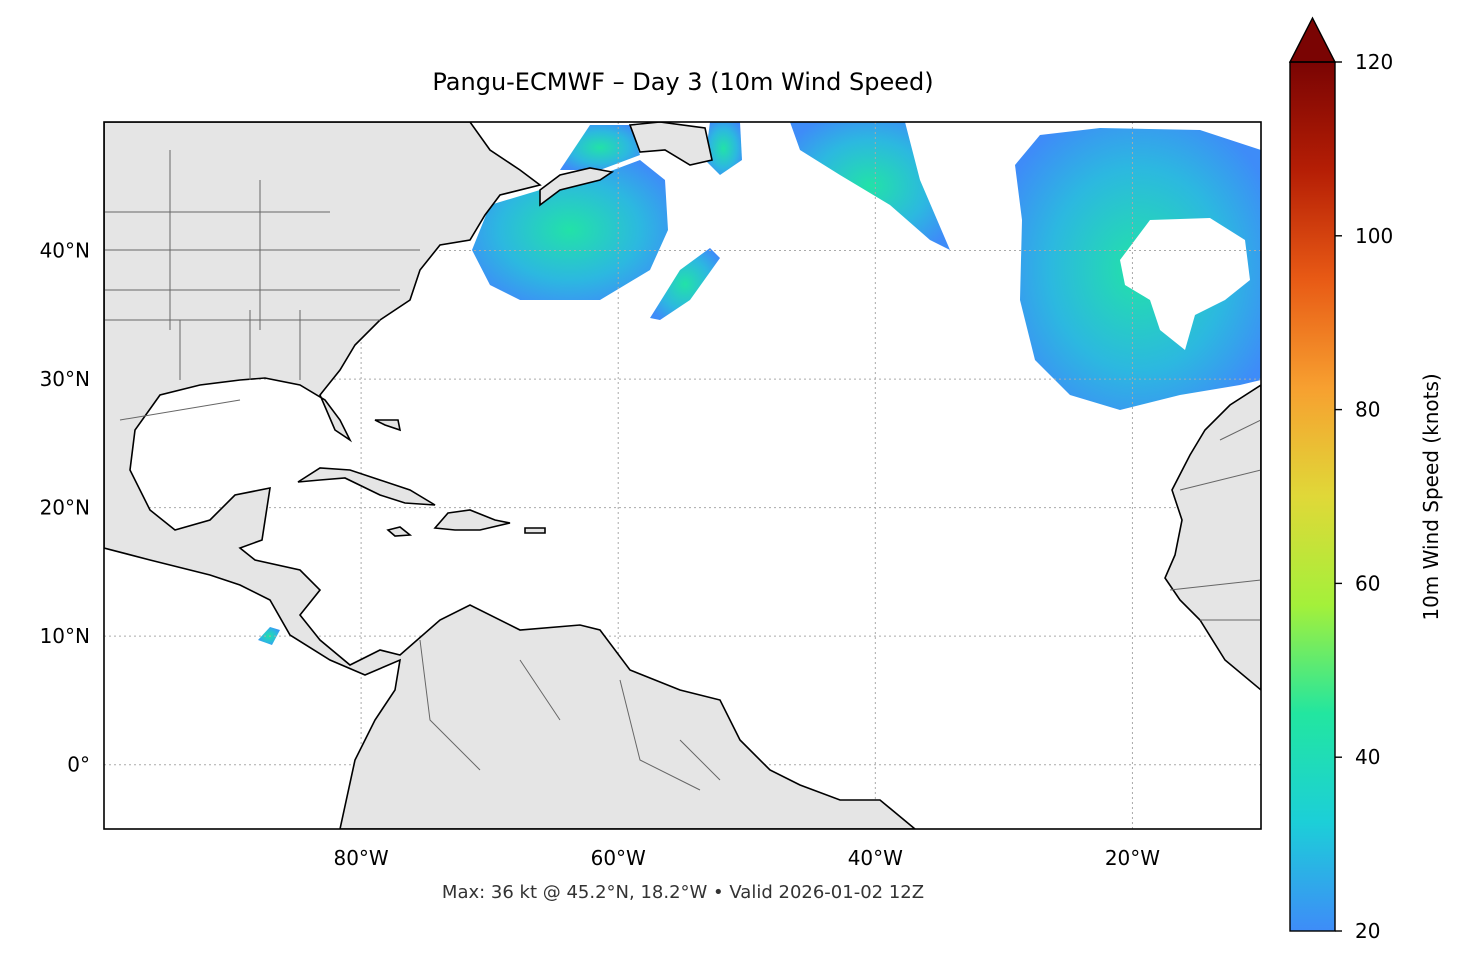 The width and height of the screenshot is (1466, 969). Describe the element at coordinates (65, 251) in the screenshot. I see `y-tick-label: 40°N` at that location.